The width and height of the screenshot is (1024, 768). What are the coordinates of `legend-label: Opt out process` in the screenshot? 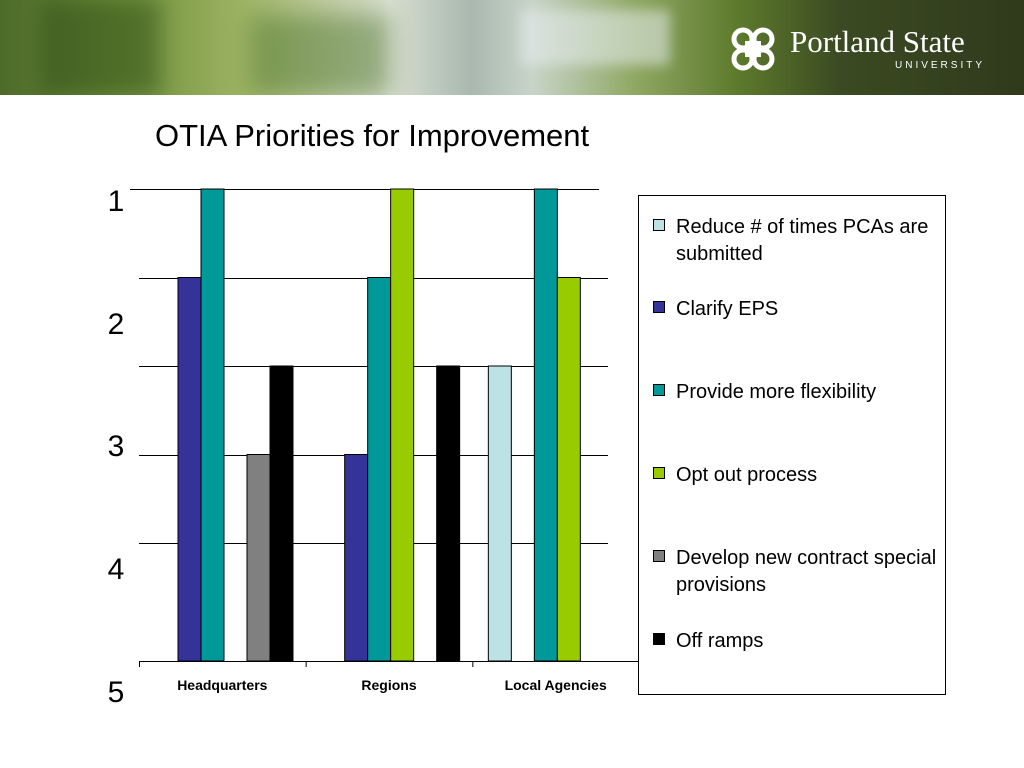 It's located at (747, 475).